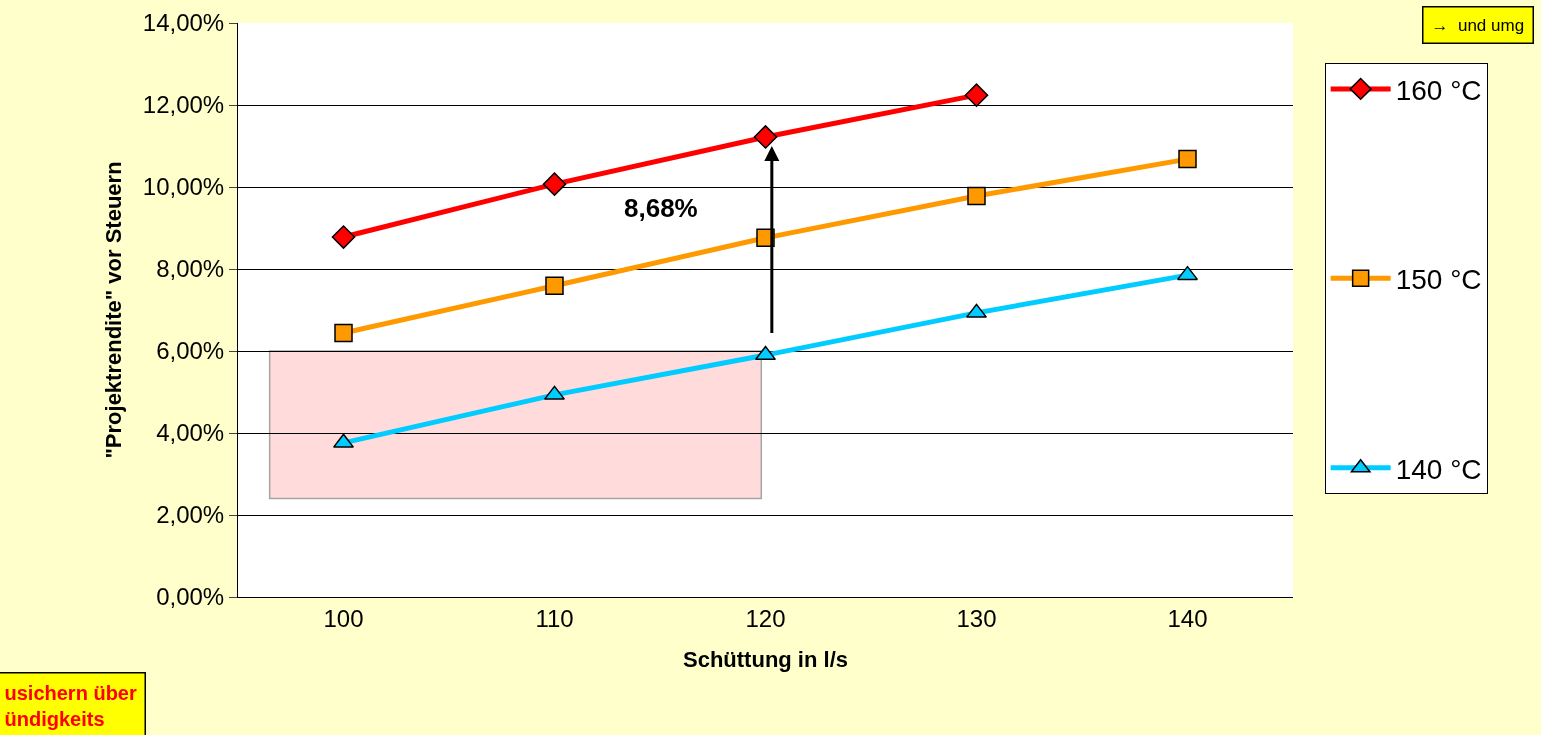 This screenshot has height=735, width=1541. What do you see at coordinates (554, 618) in the screenshot?
I see `x-tick-label: 110` at bounding box center [554, 618].